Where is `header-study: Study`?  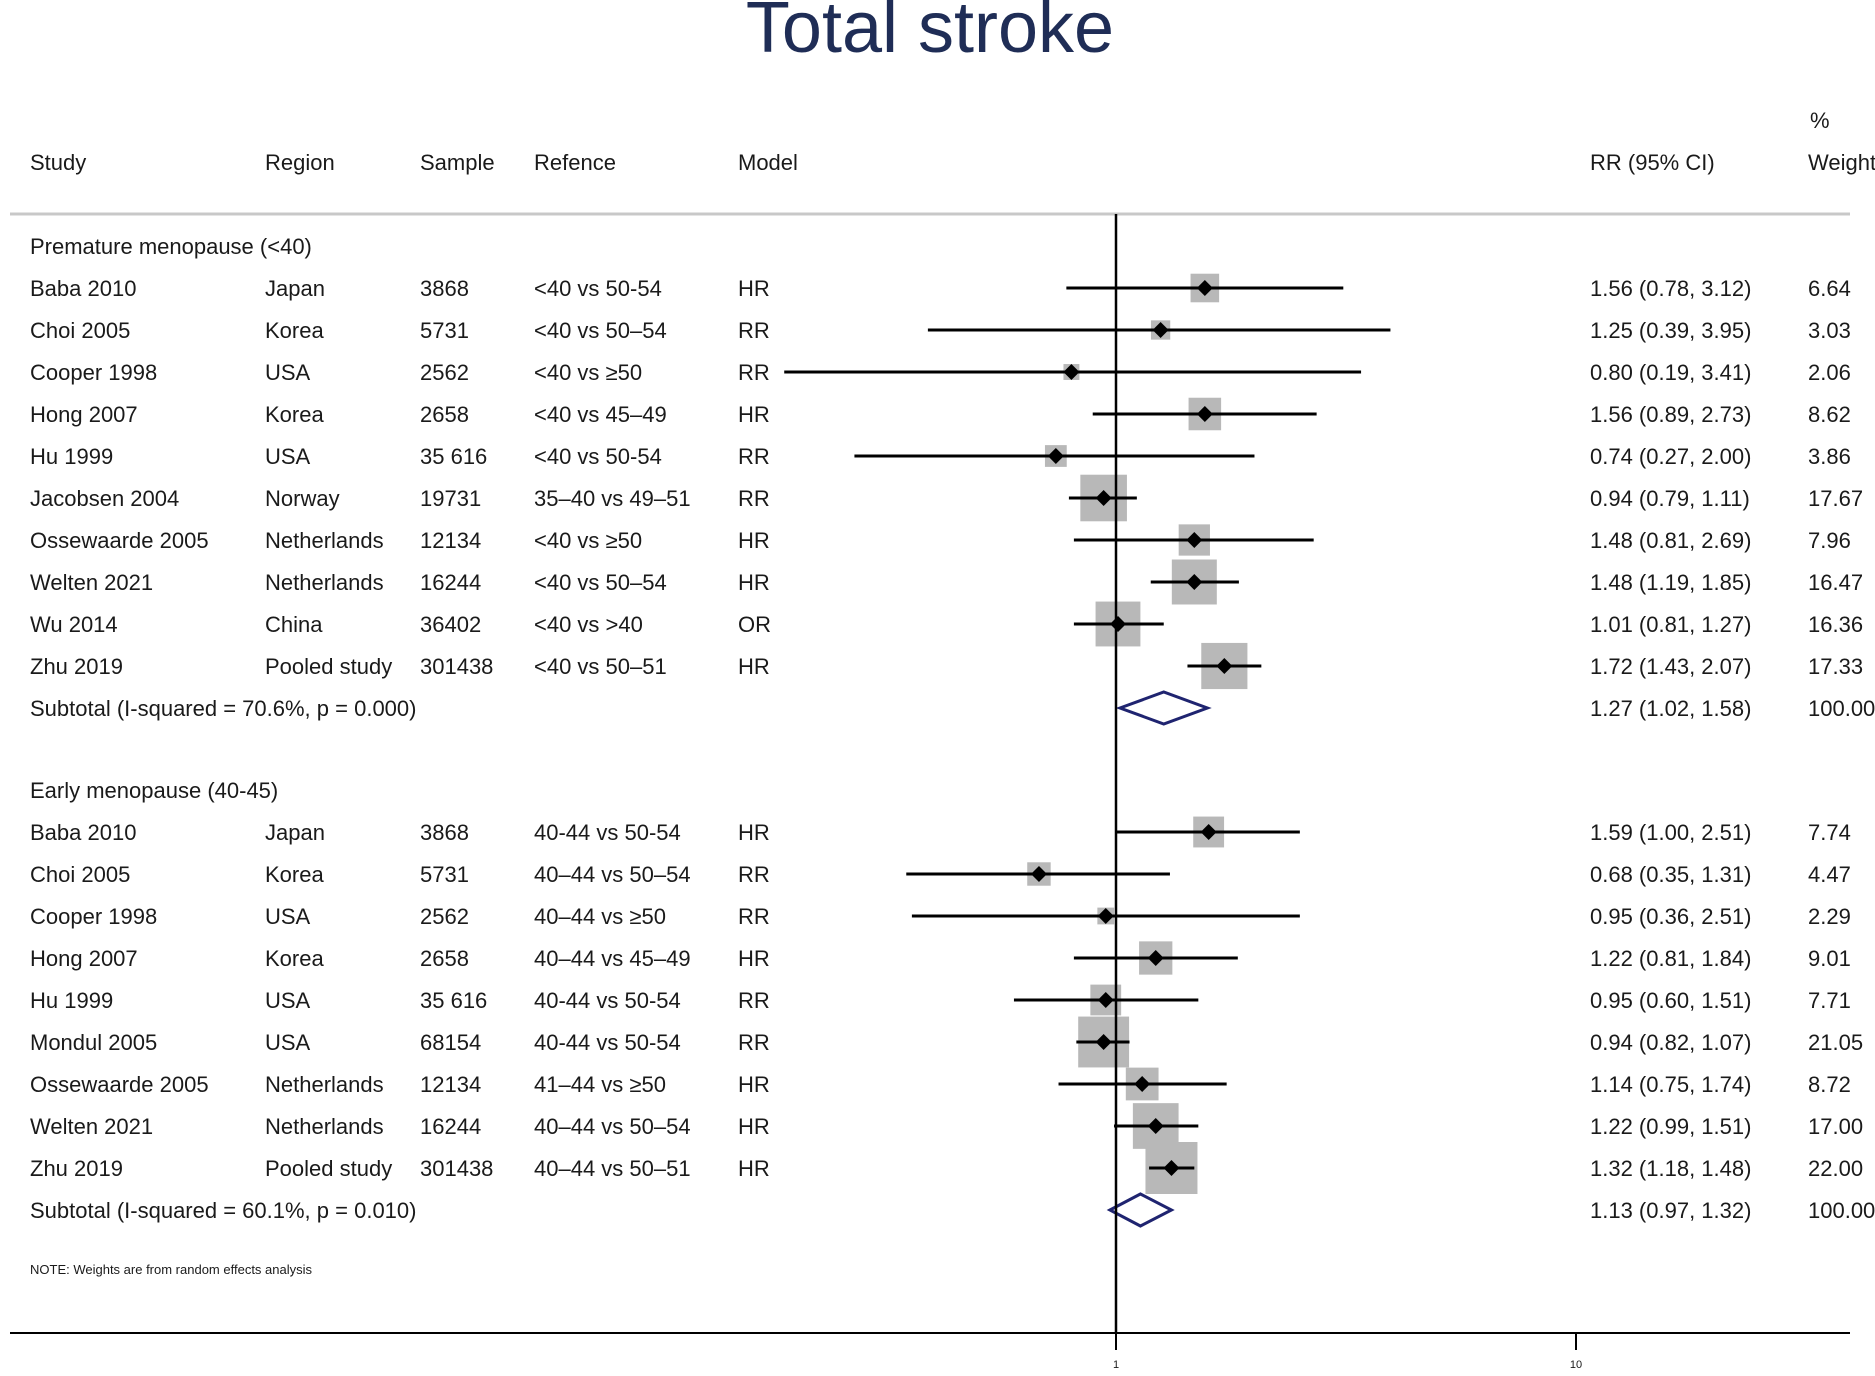
header-study: Study is located at coordinates (58, 162).